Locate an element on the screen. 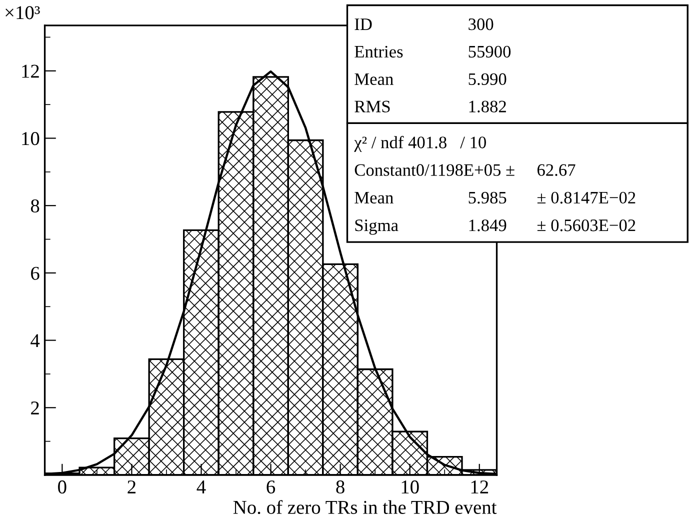  x-axis-title: No. of zero TRs in the TRD event is located at coordinates (365, 507).